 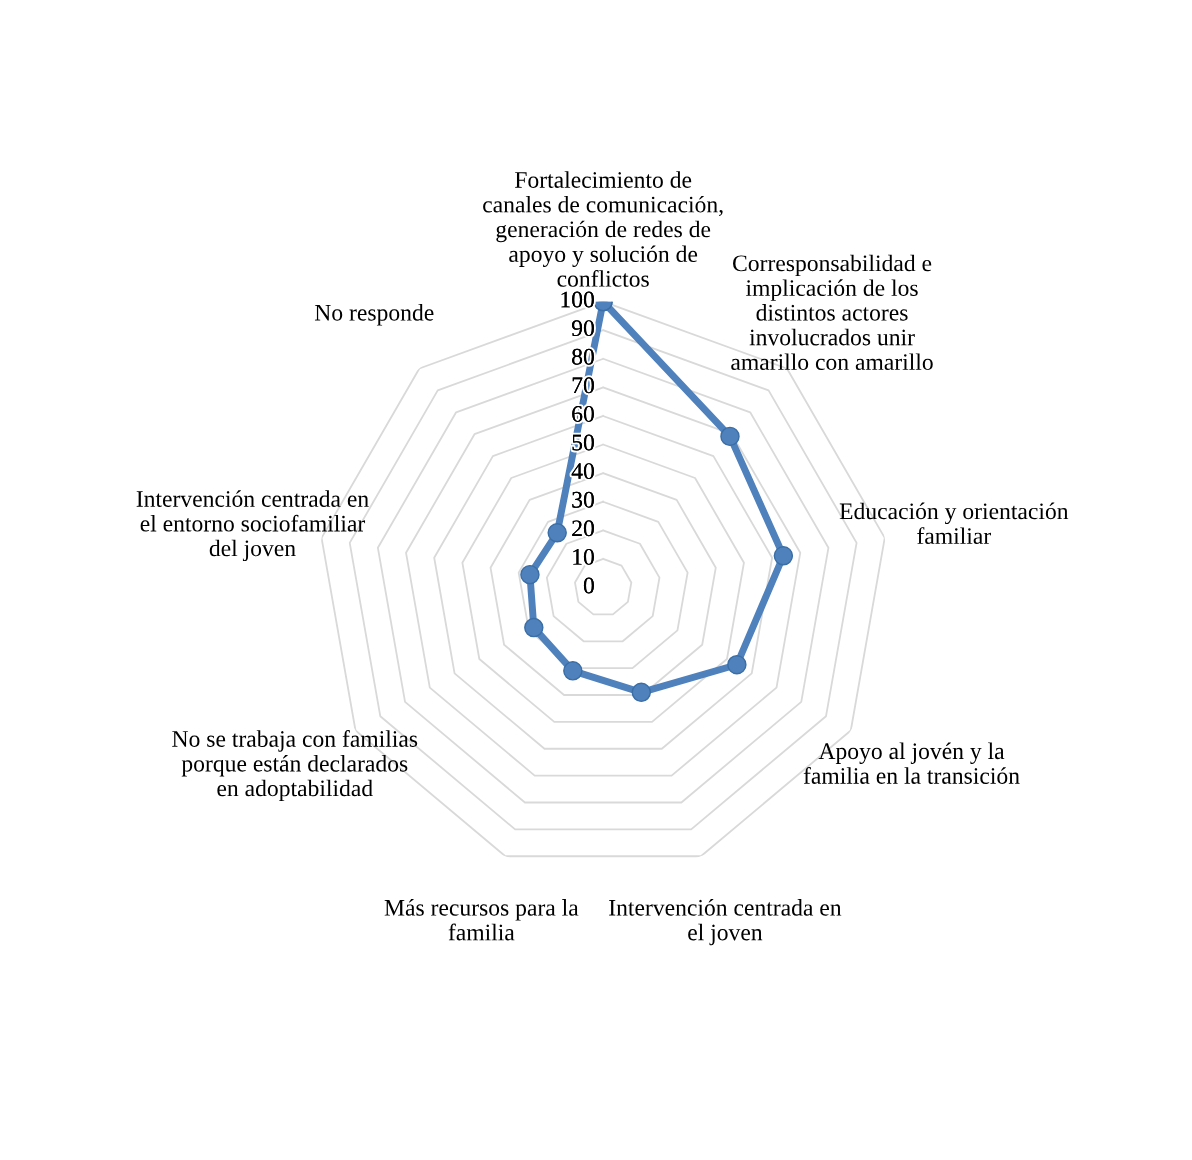 I want to click on spoke-label: Corresponsabilidad e implicación de los distintos actores involucrados unir amarillo con amarillo, so click(x=832, y=312).